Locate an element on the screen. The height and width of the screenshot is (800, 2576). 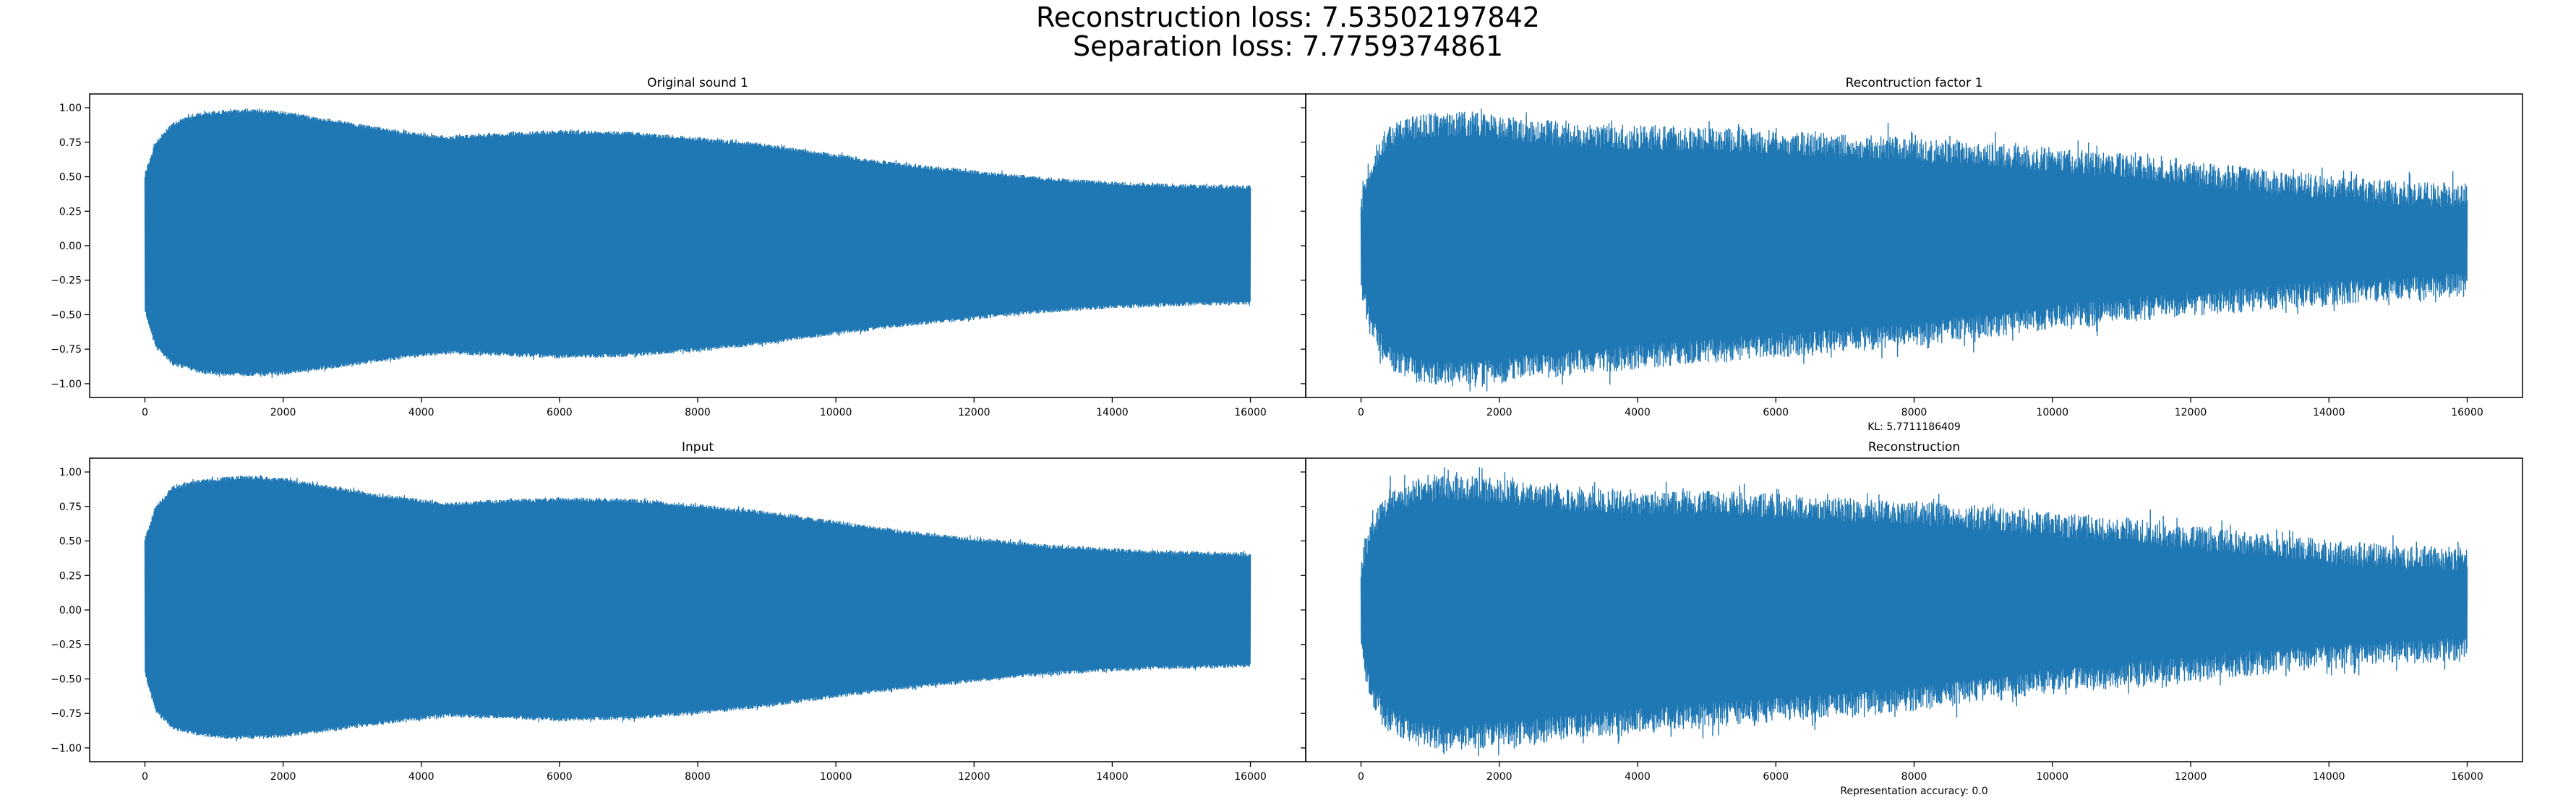
subplot-title: Original sound 1 is located at coordinates (697, 83).